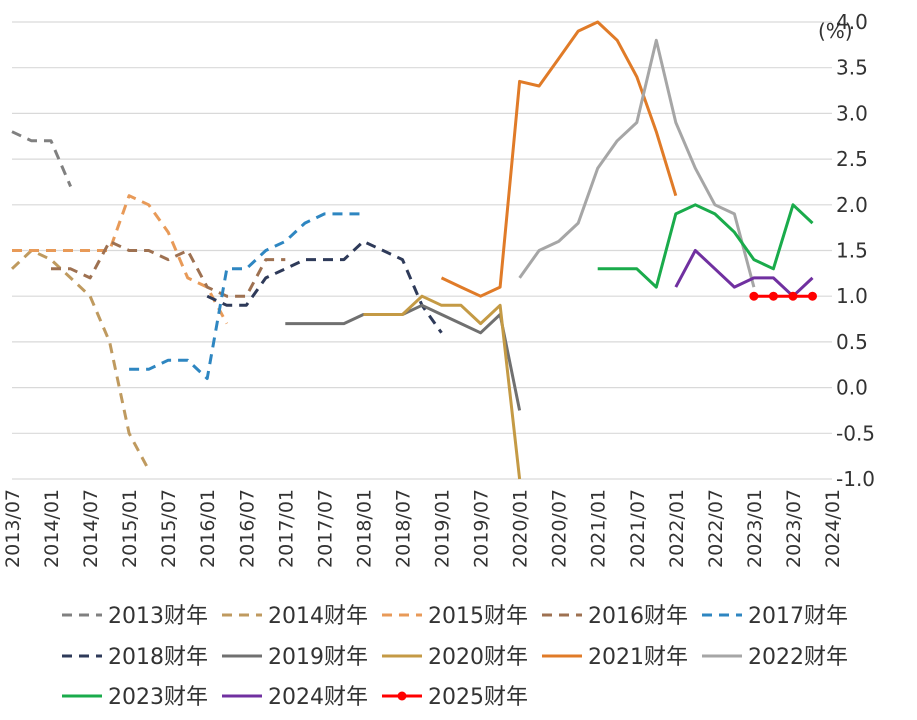 The image size is (917, 720). I want to click on legend-marker, so click(402, 696).